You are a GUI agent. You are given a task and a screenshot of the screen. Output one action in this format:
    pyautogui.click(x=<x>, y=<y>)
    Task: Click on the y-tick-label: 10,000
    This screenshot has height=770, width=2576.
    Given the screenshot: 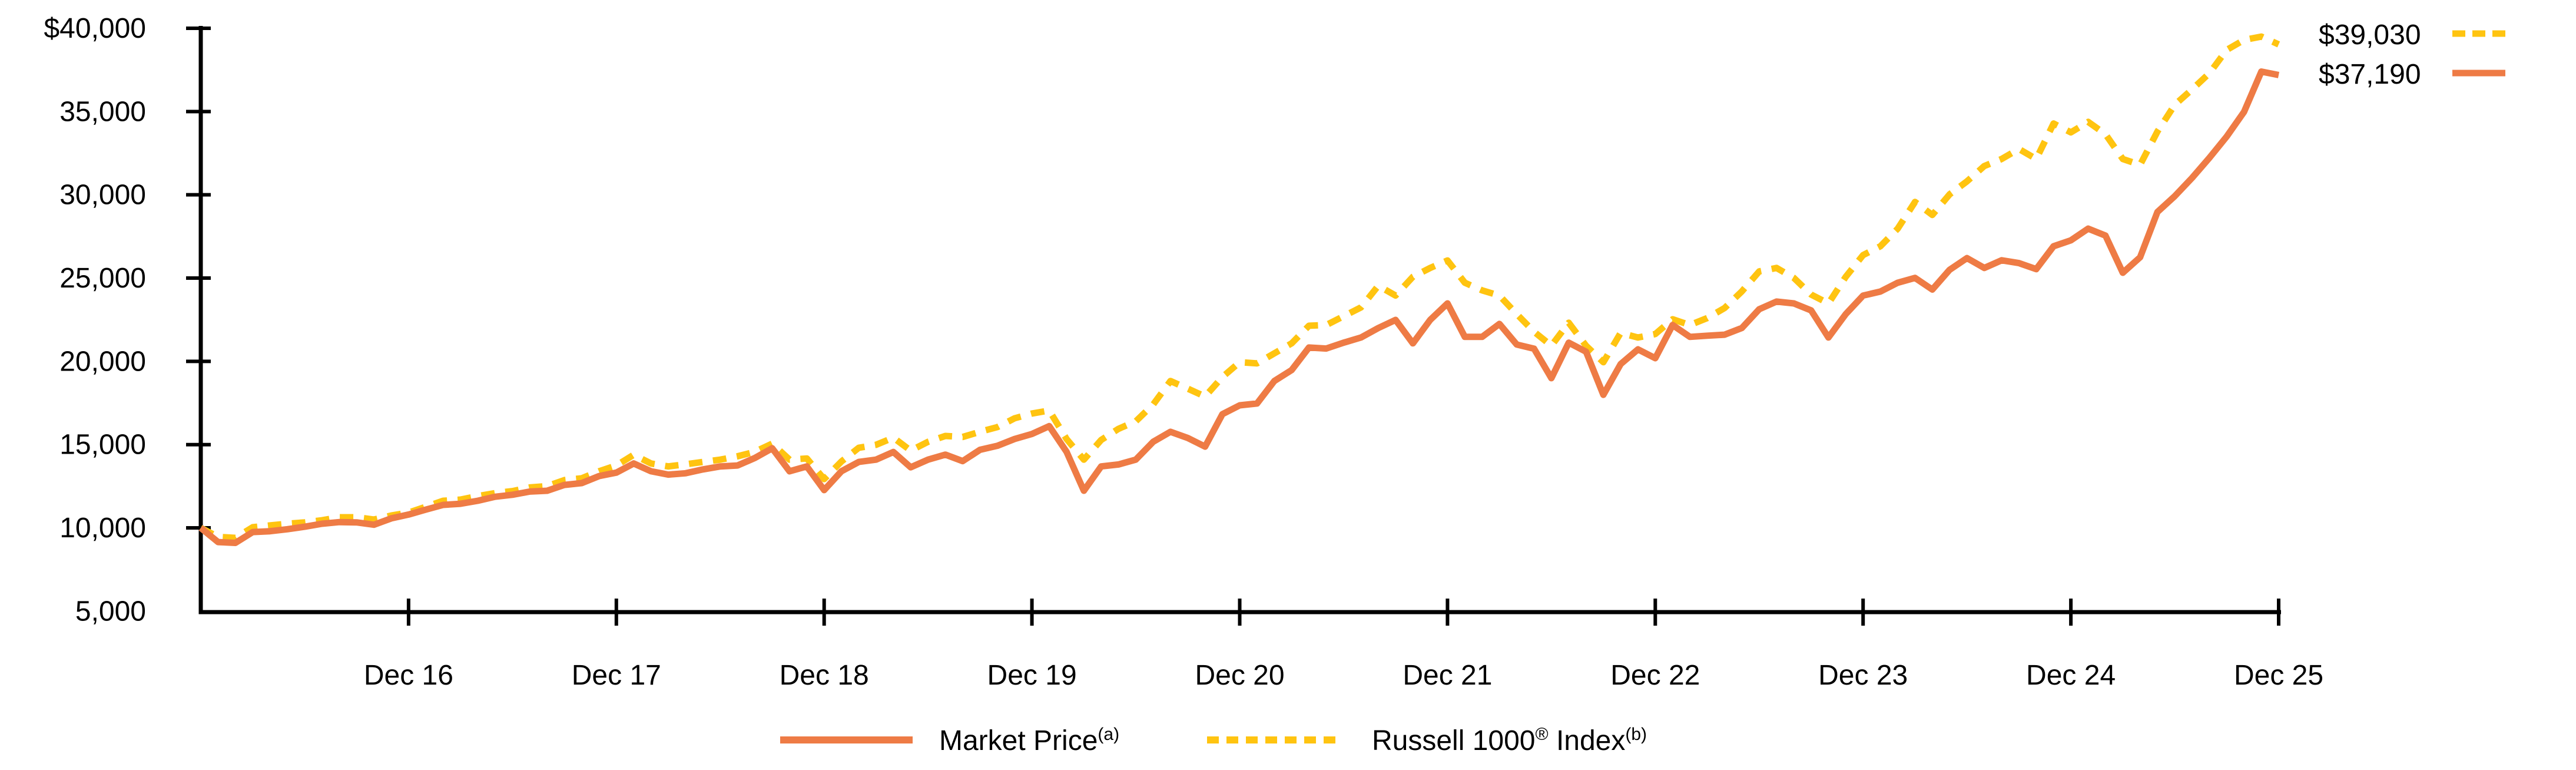 What is the action you would take?
    pyautogui.click(x=102, y=528)
    